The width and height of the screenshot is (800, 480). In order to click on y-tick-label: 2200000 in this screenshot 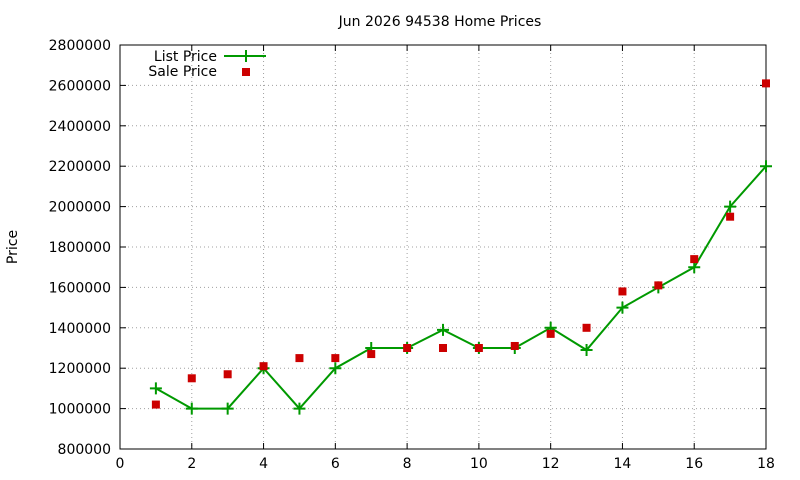, I will do `click(80, 167)`.